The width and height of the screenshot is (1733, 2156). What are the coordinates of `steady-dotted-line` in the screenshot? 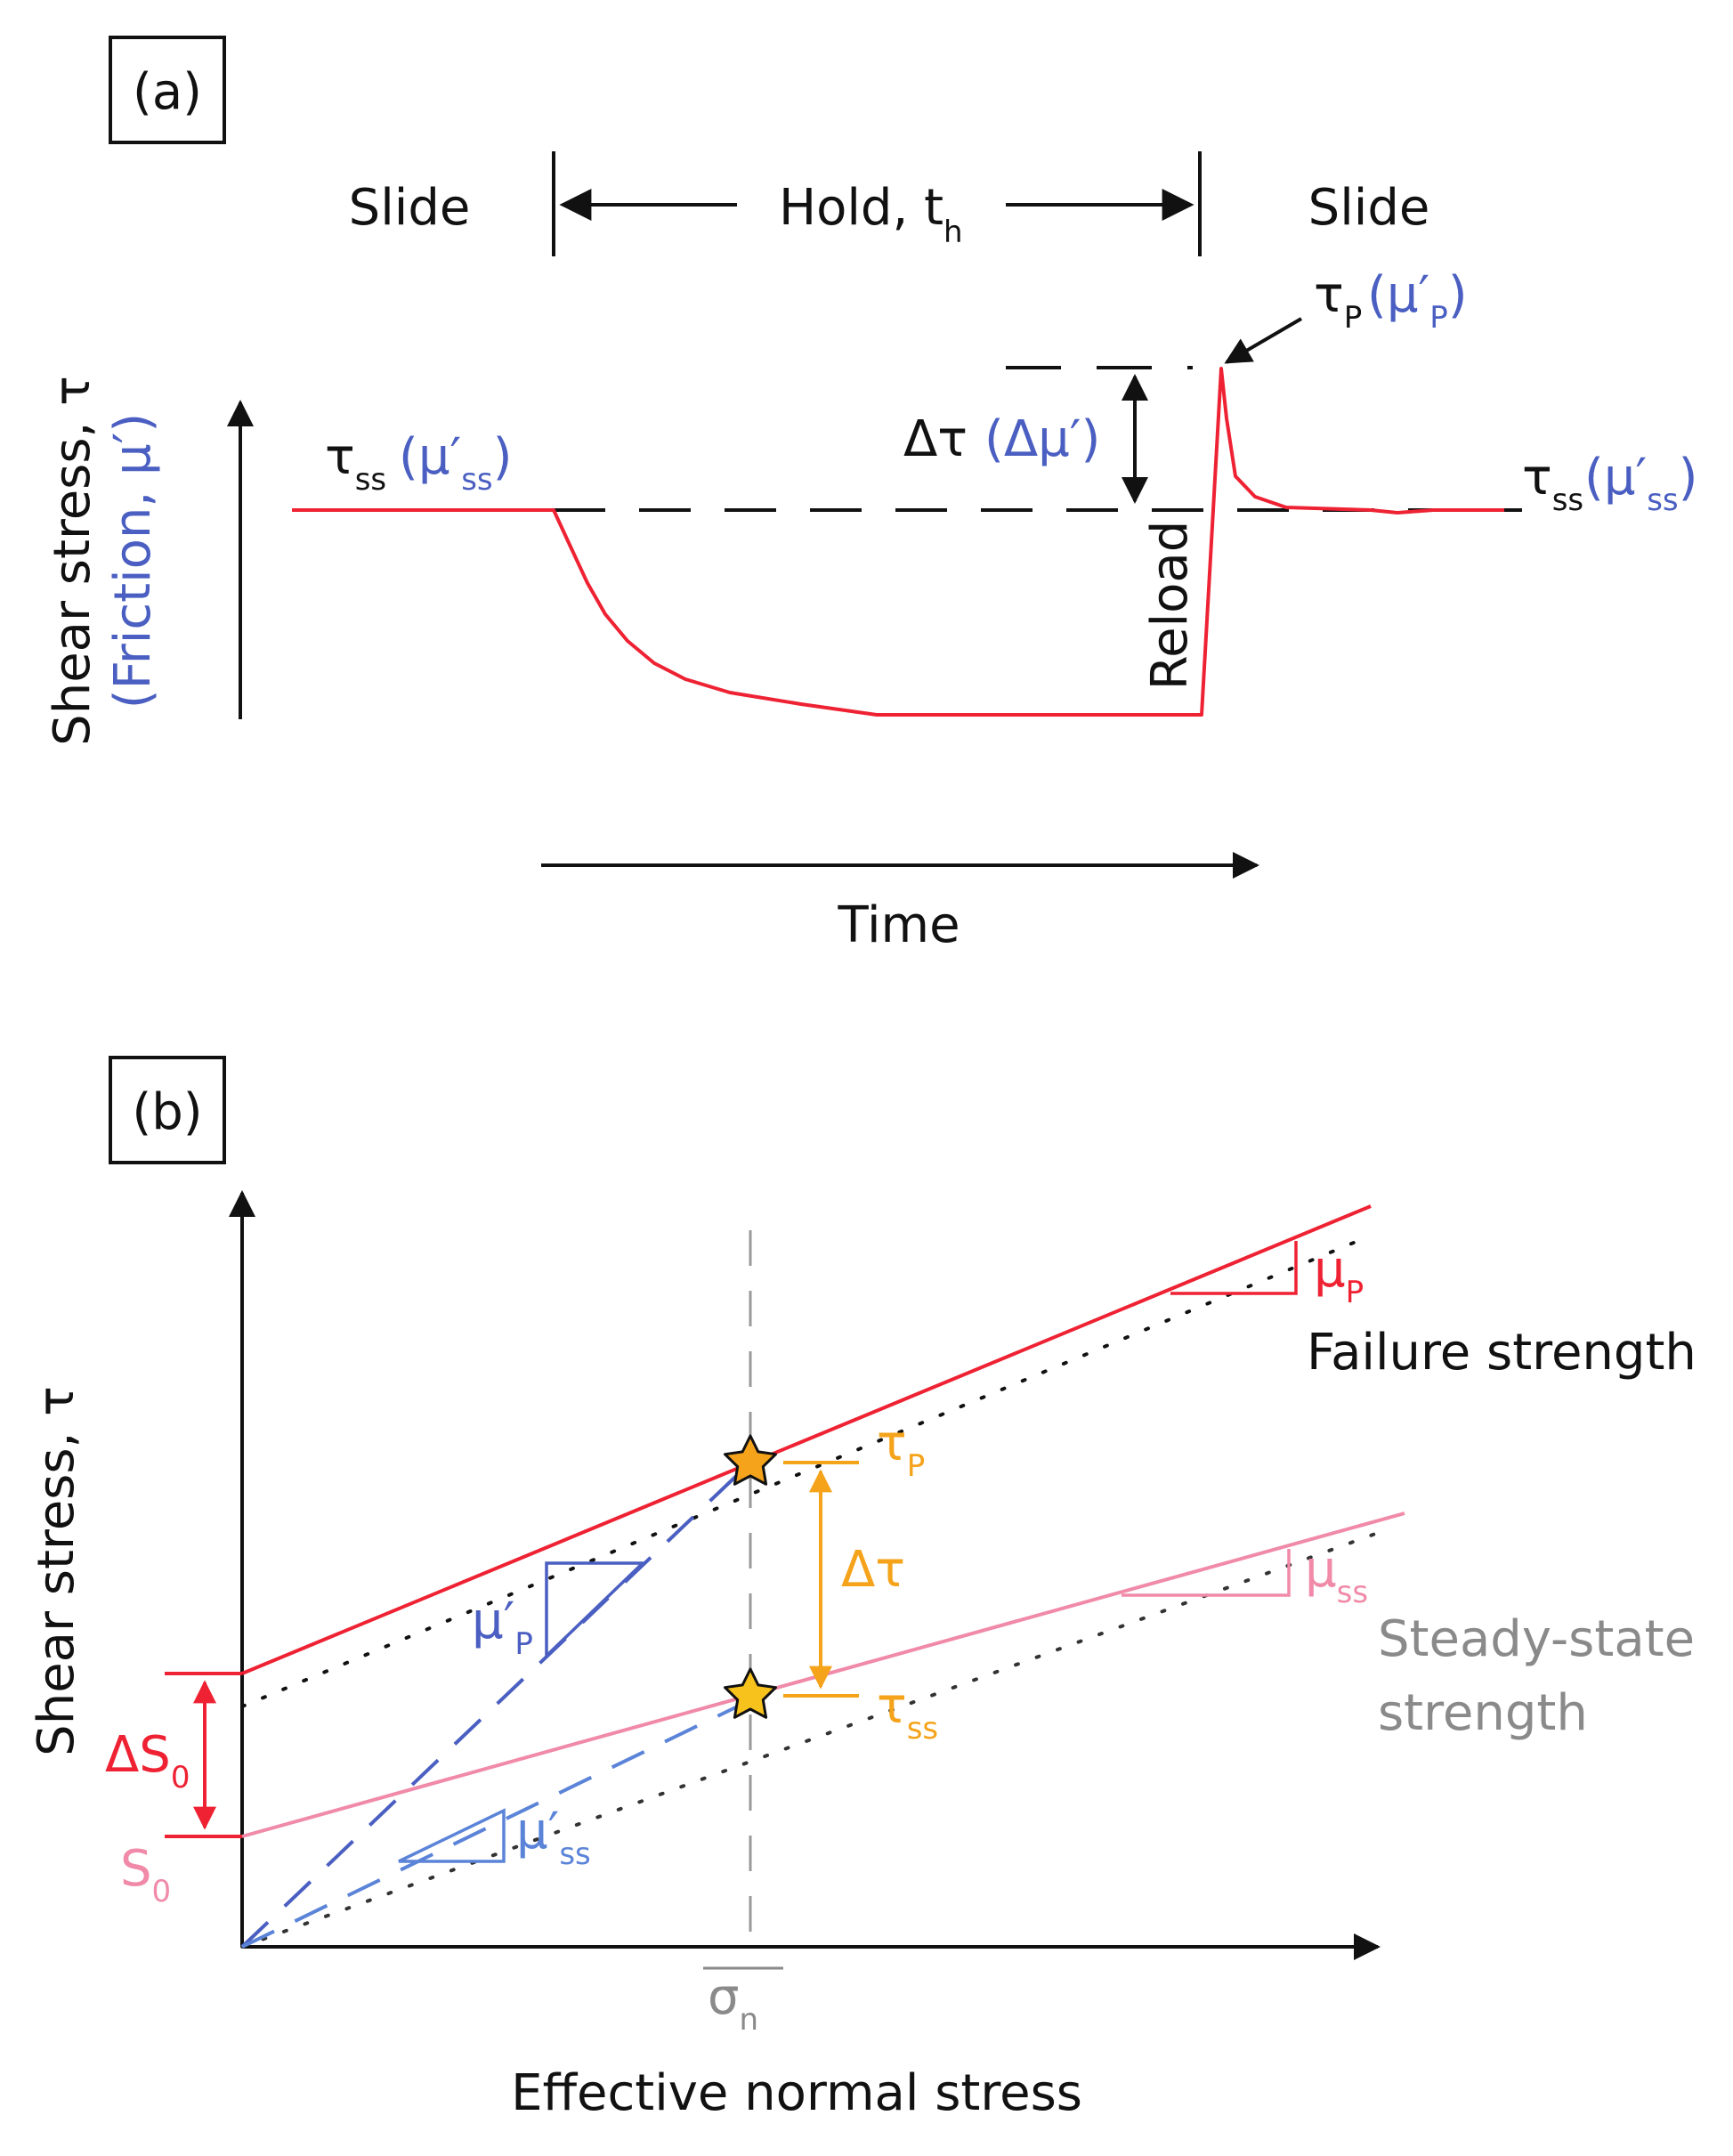 It's located at (810, 1740).